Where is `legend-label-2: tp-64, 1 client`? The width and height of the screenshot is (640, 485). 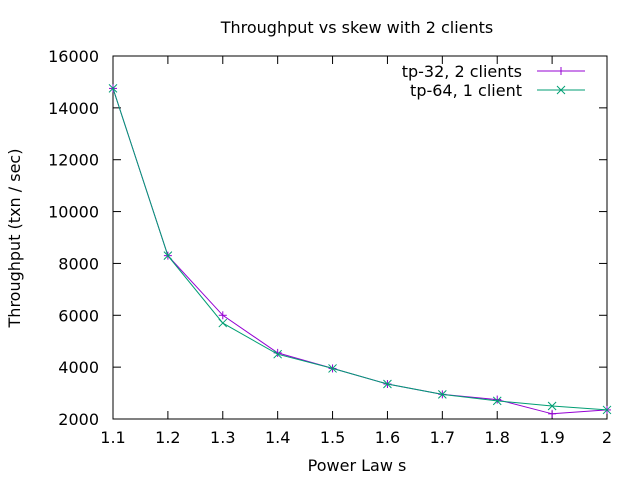 legend-label-2: tp-64, 1 client is located at coordinates (466, 90).